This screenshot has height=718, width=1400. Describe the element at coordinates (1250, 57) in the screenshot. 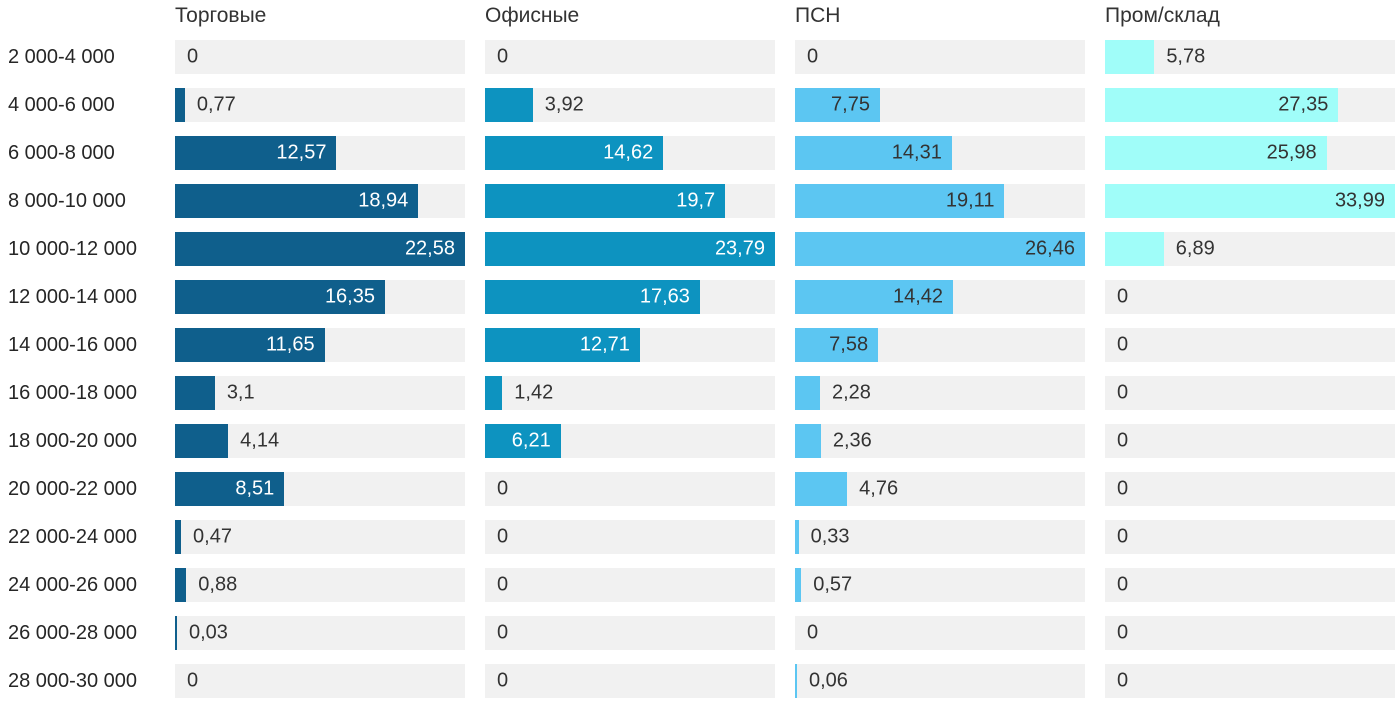

I see `bar-track: 5,78` at that location.